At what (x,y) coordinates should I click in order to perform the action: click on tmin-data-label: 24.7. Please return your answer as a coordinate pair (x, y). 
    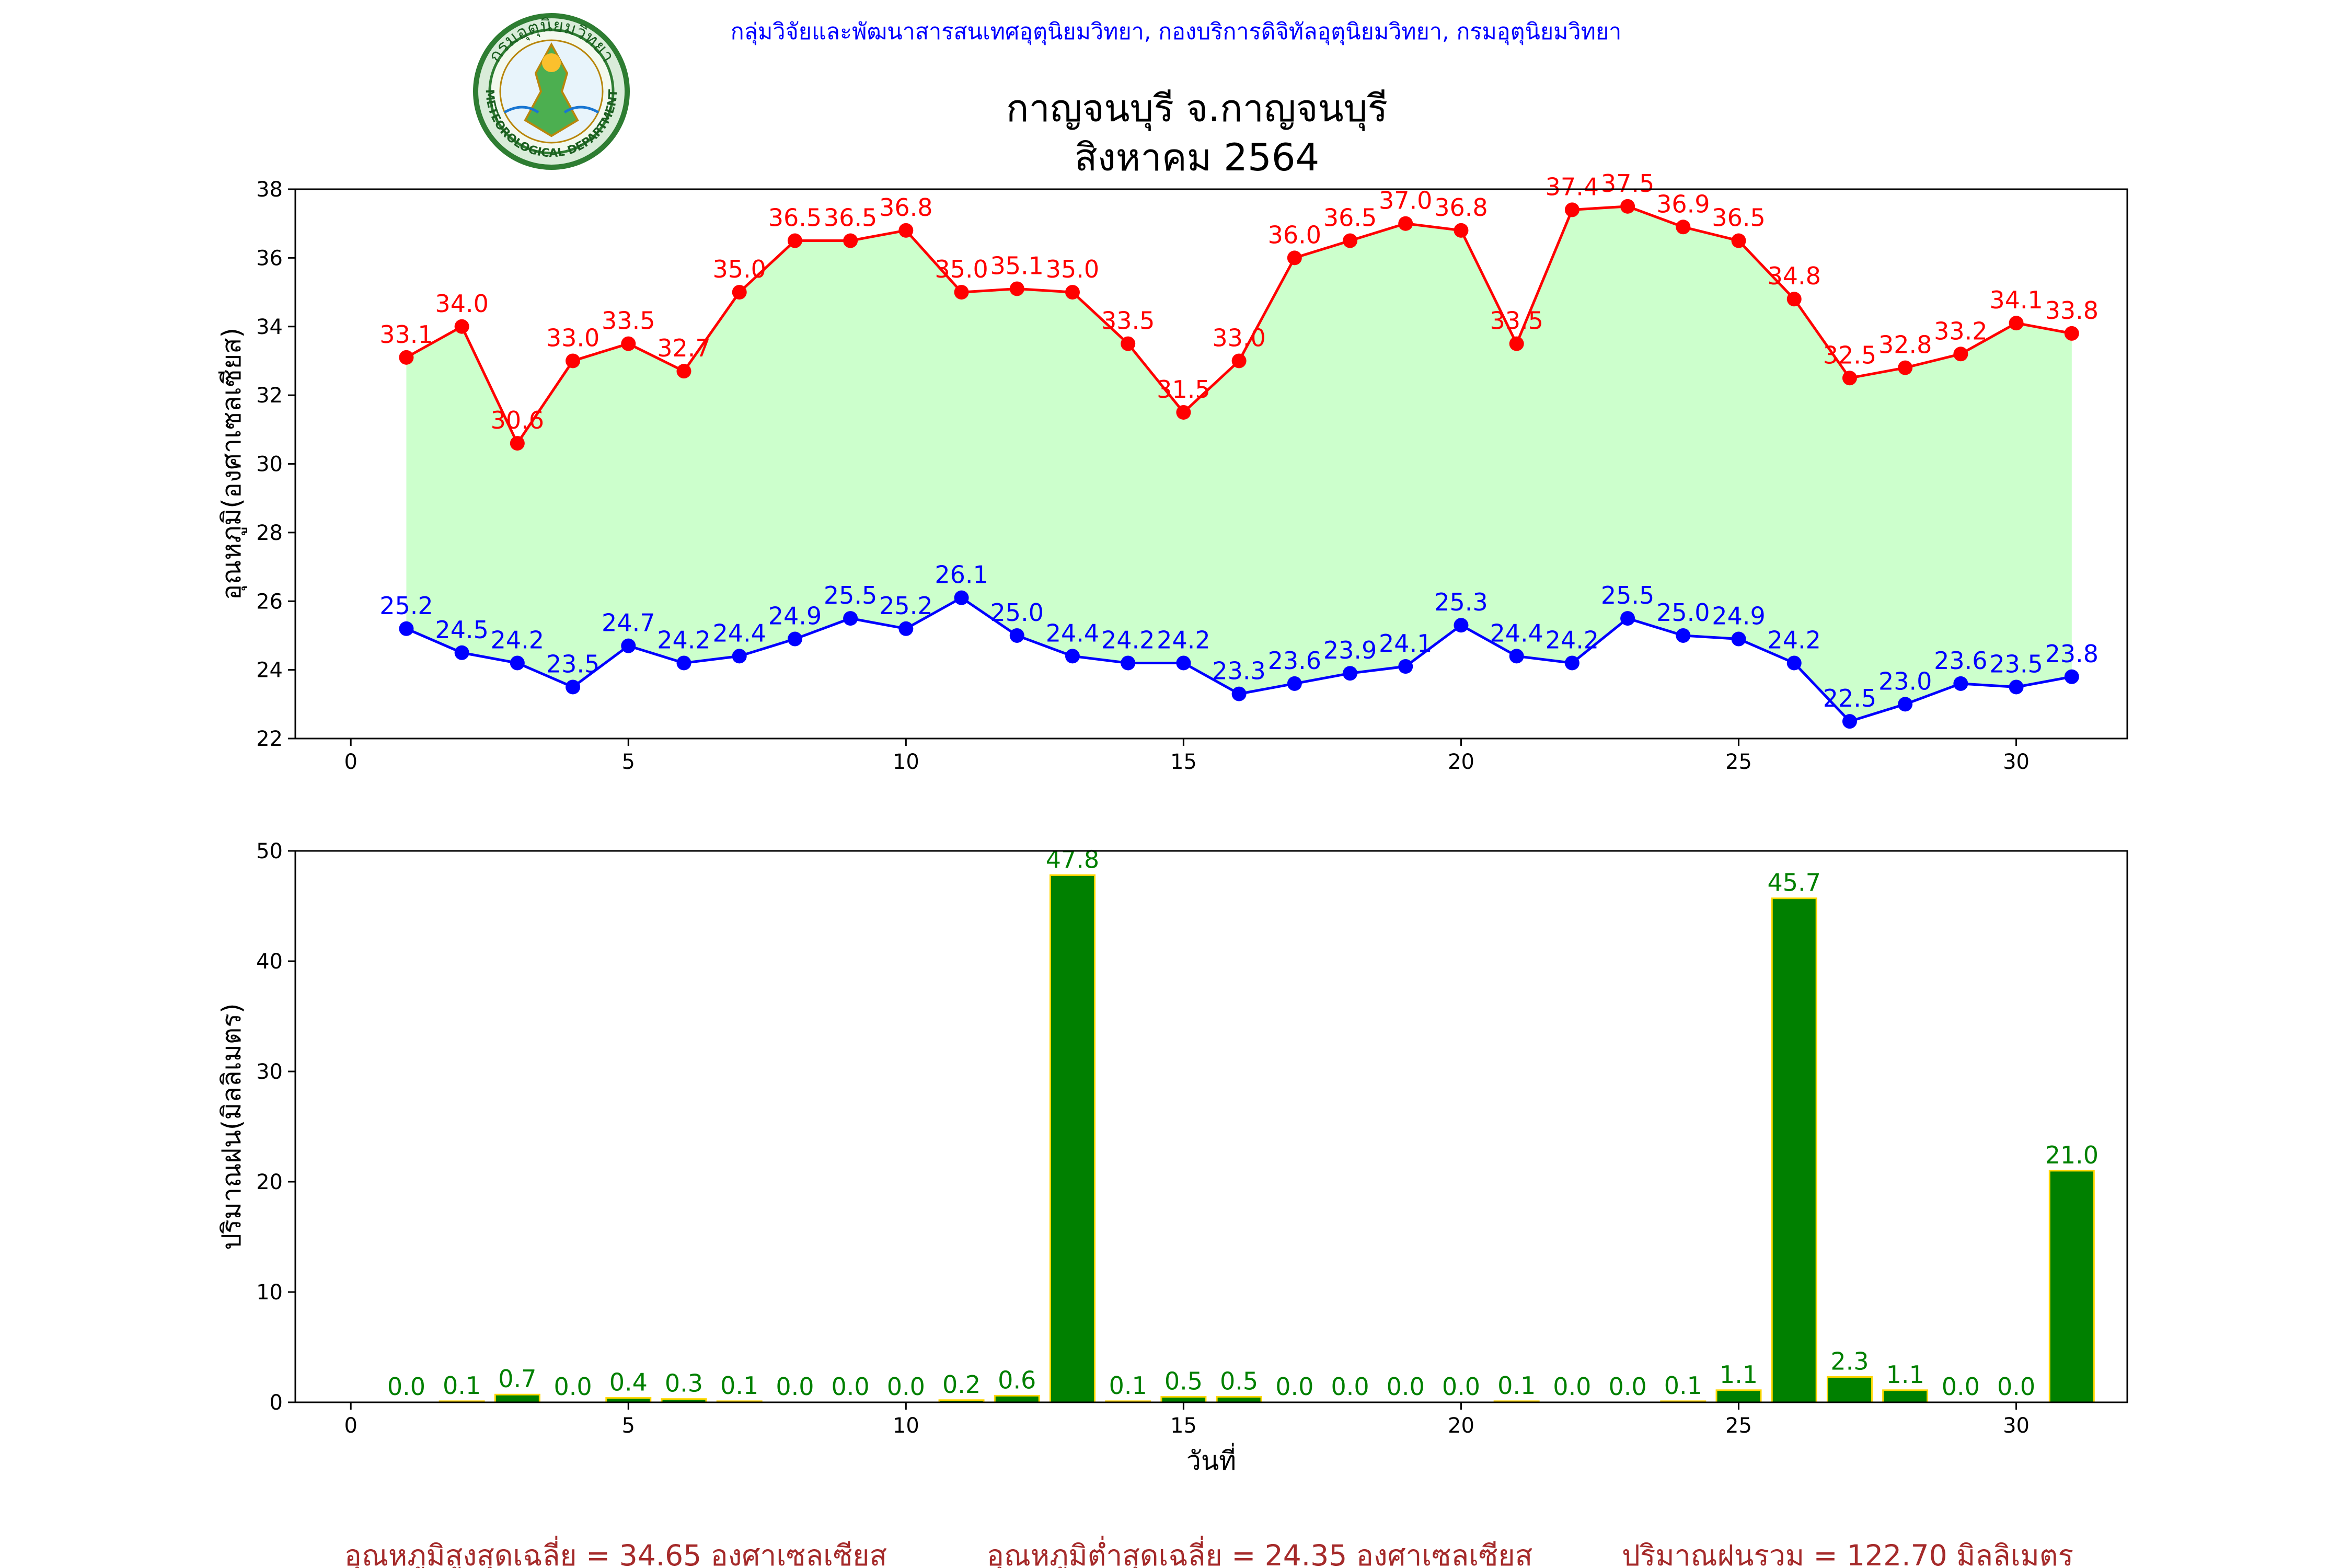
    Looking at the image, I should click on (628, 623).